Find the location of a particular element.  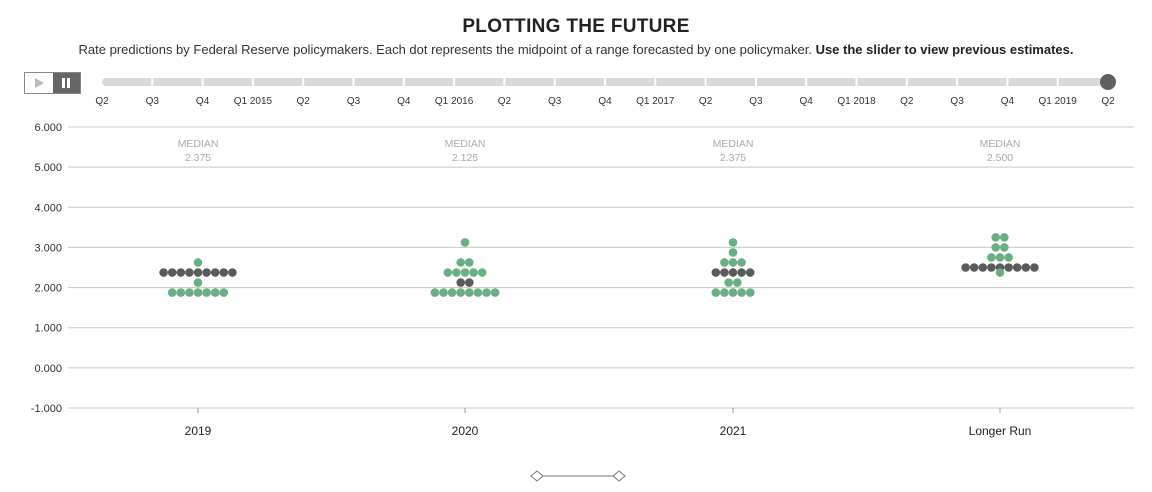

time-slider-label: Q1 2015 is located at coordinates (253, 101).